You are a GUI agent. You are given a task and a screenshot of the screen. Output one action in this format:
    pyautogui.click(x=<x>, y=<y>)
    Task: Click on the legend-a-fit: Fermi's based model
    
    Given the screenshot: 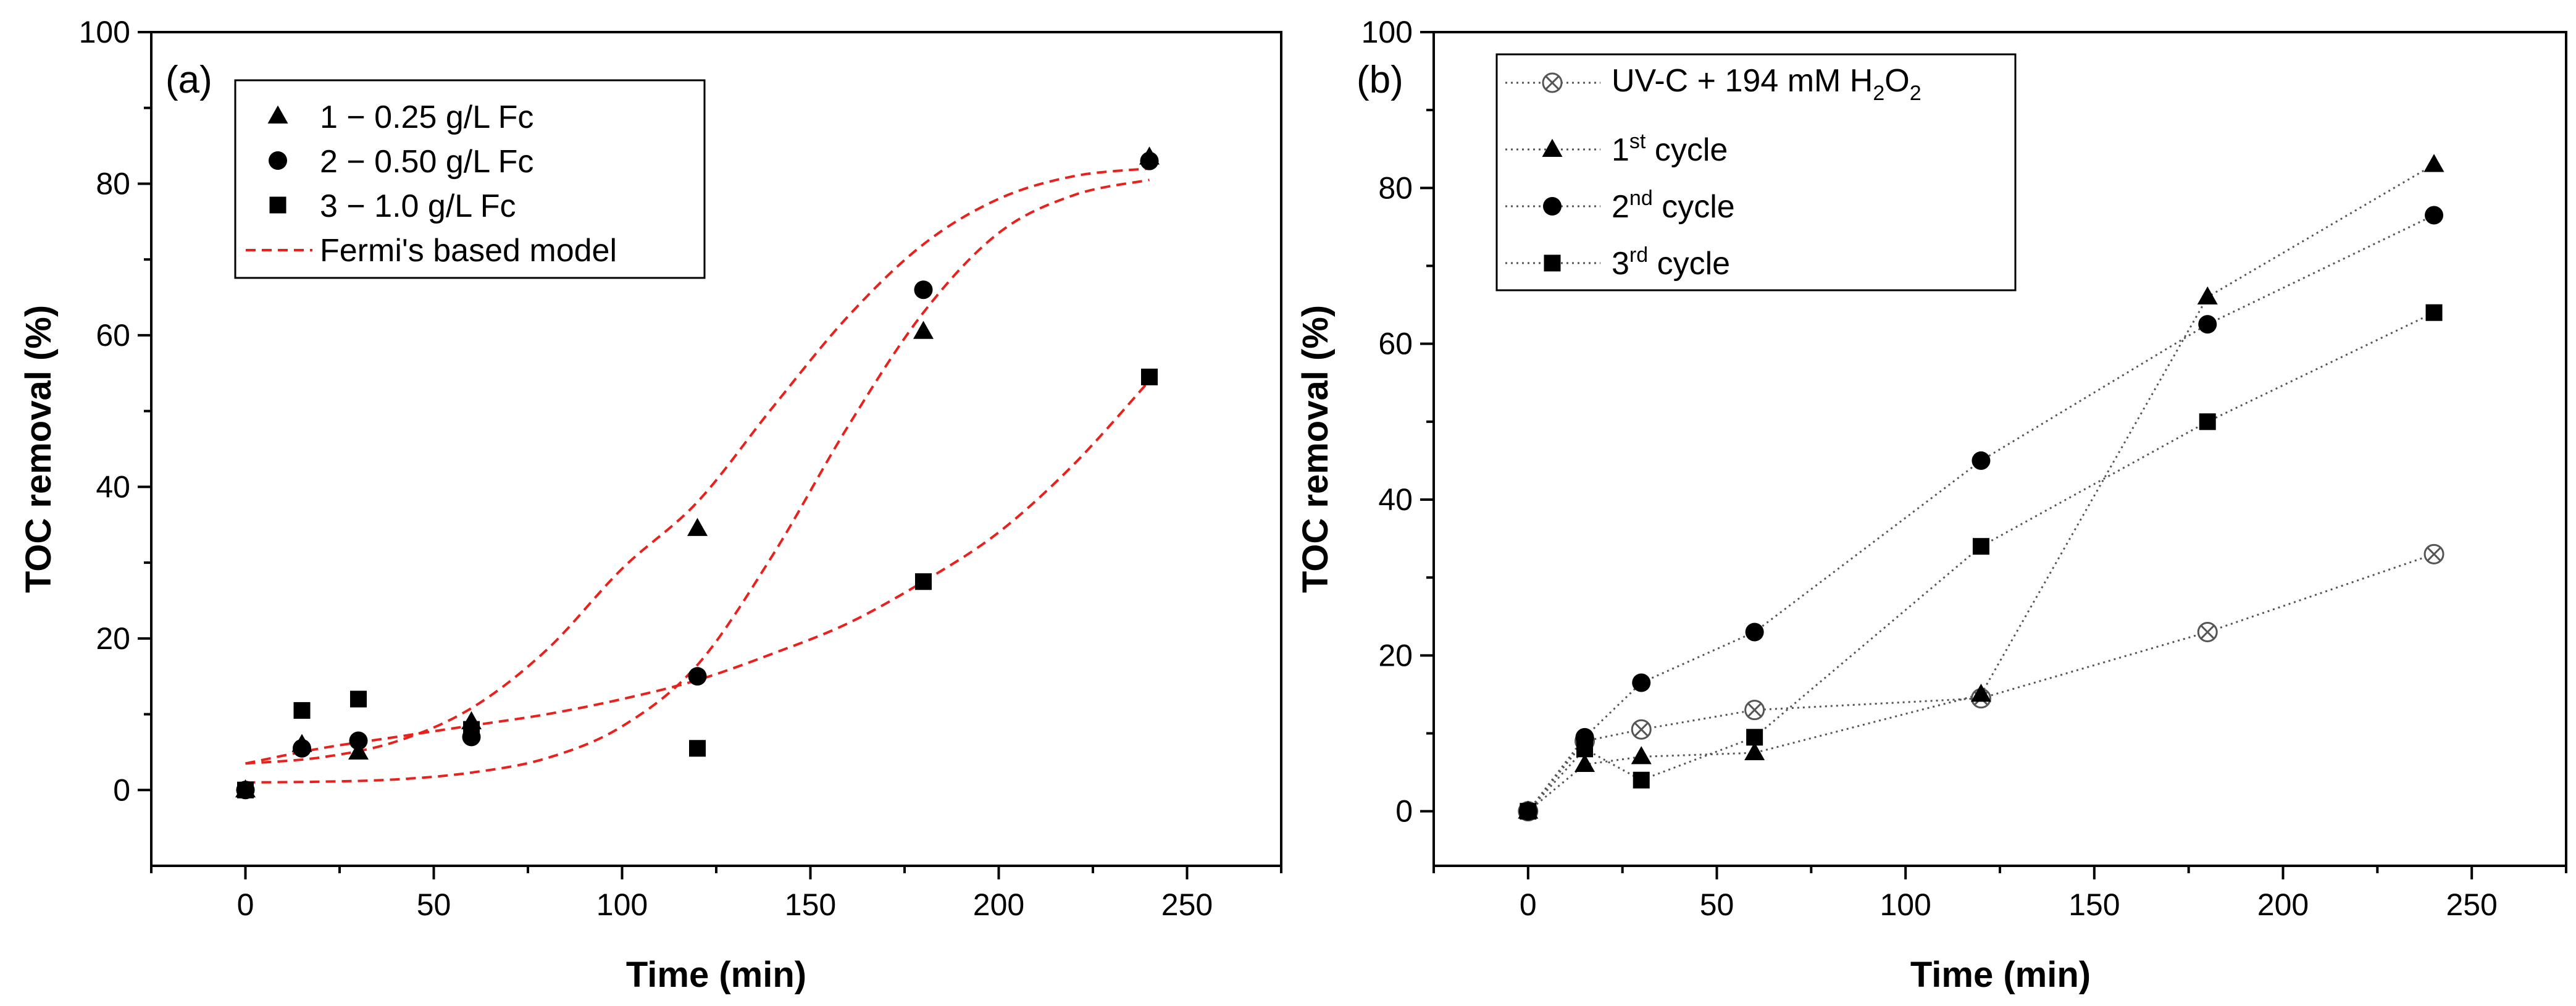 What is the action you would take?
    pyautogui.click(x=468, y=251)
    